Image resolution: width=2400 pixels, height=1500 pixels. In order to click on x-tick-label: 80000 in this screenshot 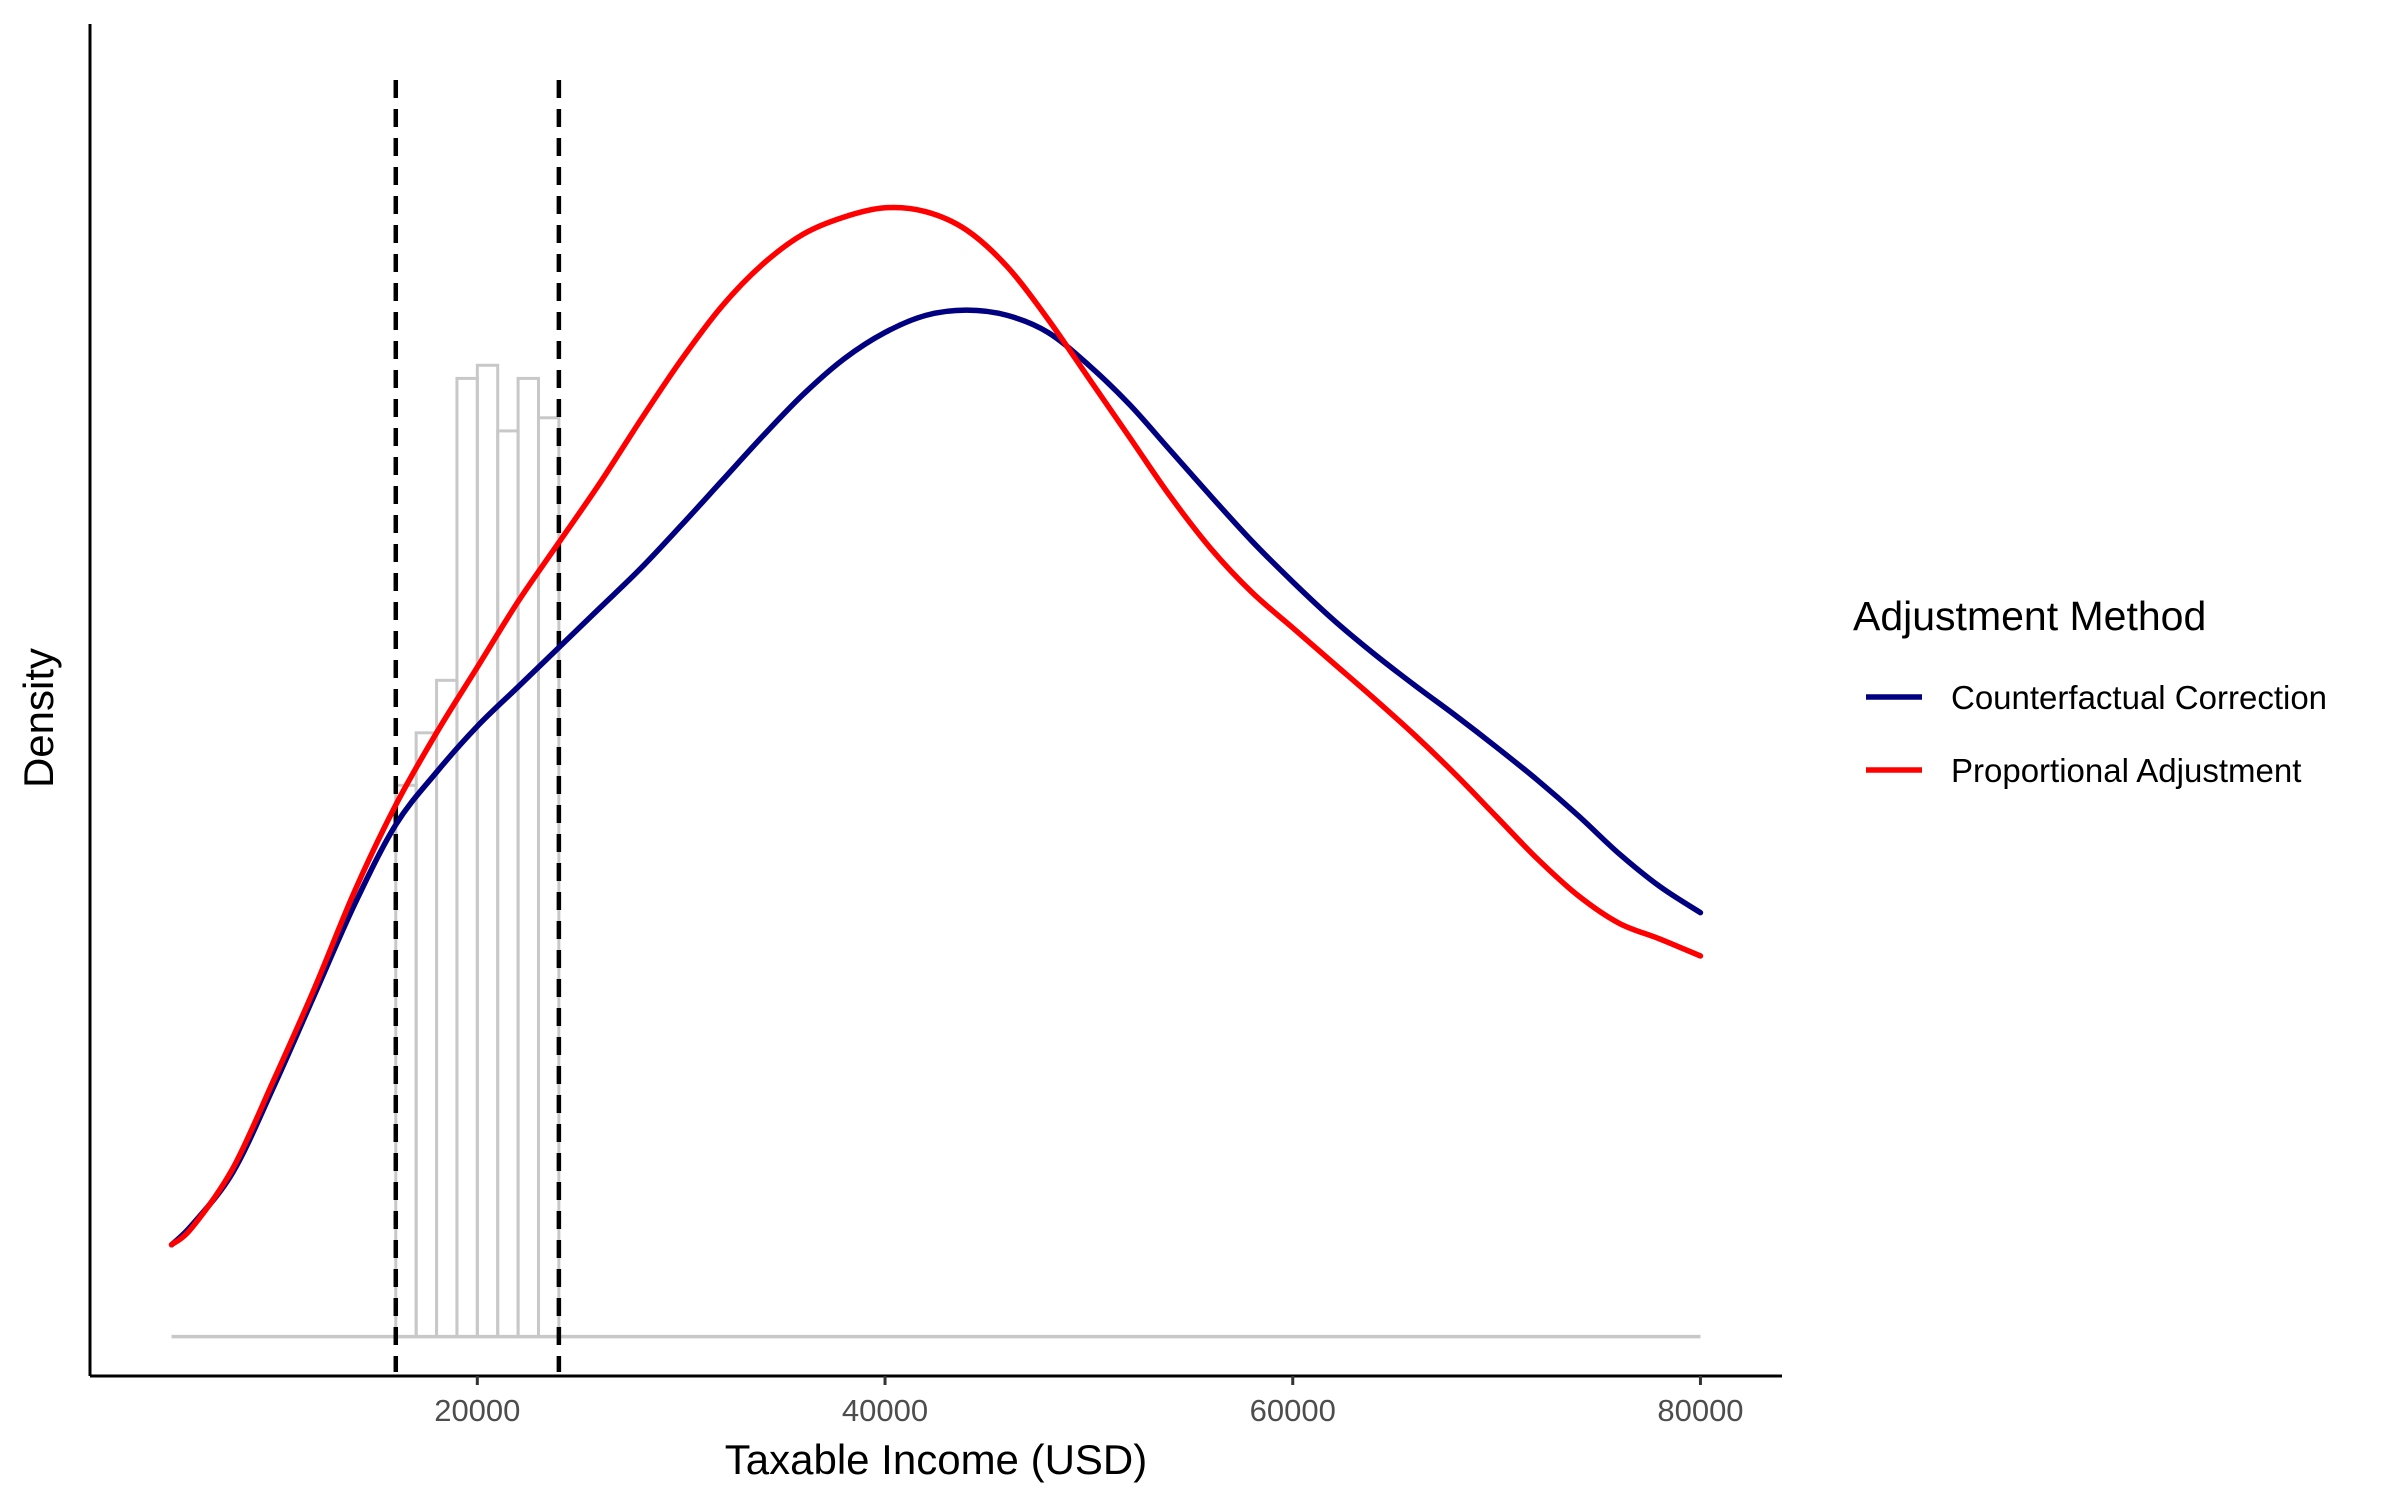, I will do `click(1700, 1410)`.